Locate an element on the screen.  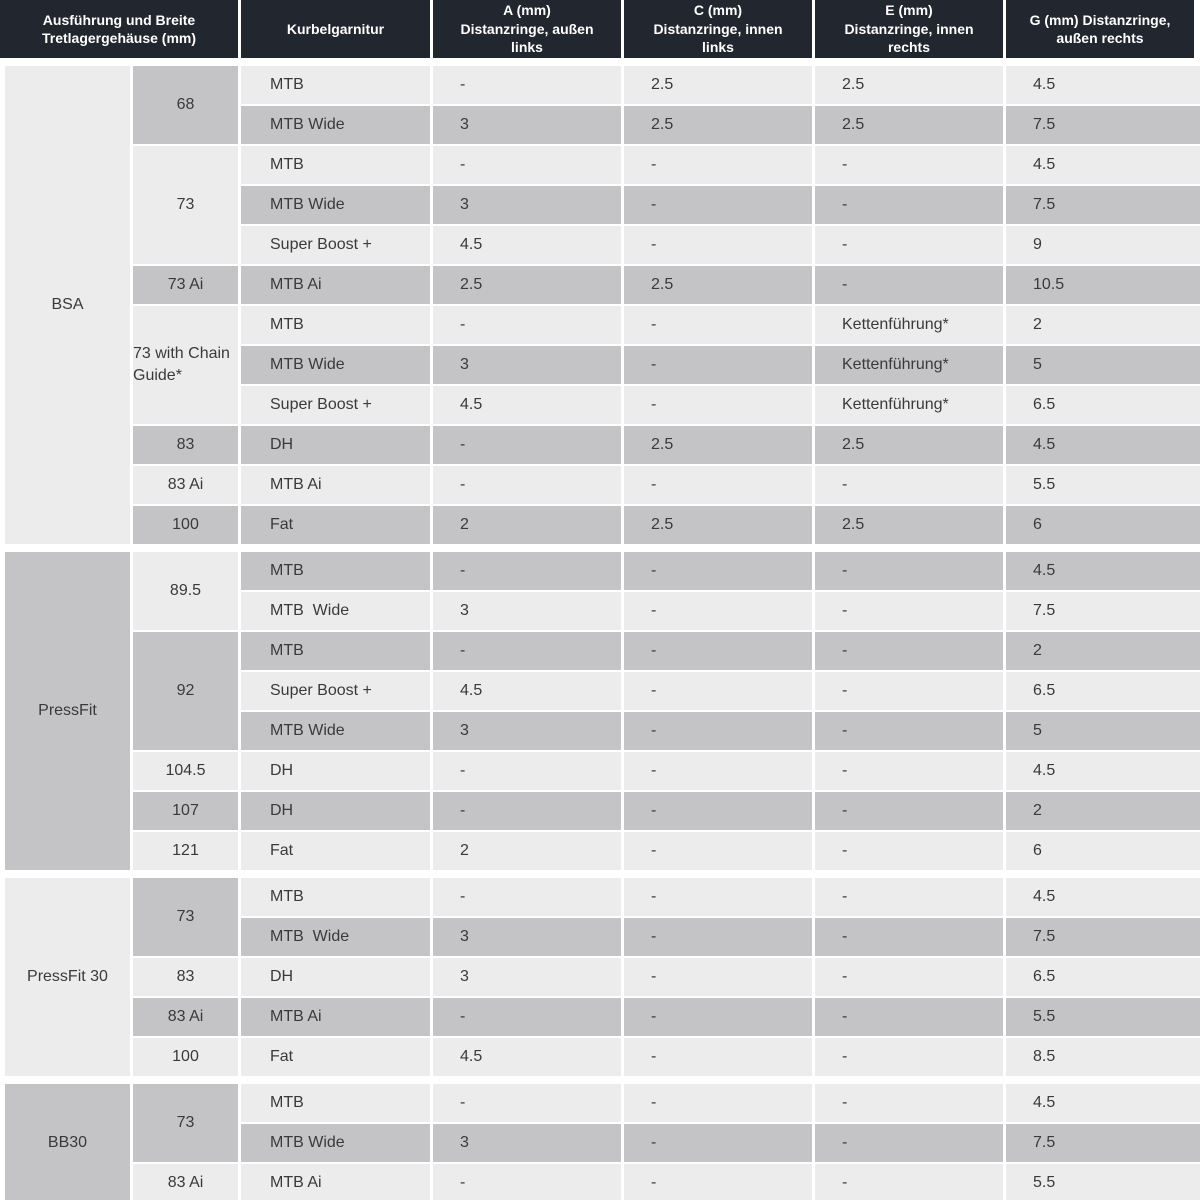
spacer-c-cell: 2.5 is located at coordinates (718, 445).